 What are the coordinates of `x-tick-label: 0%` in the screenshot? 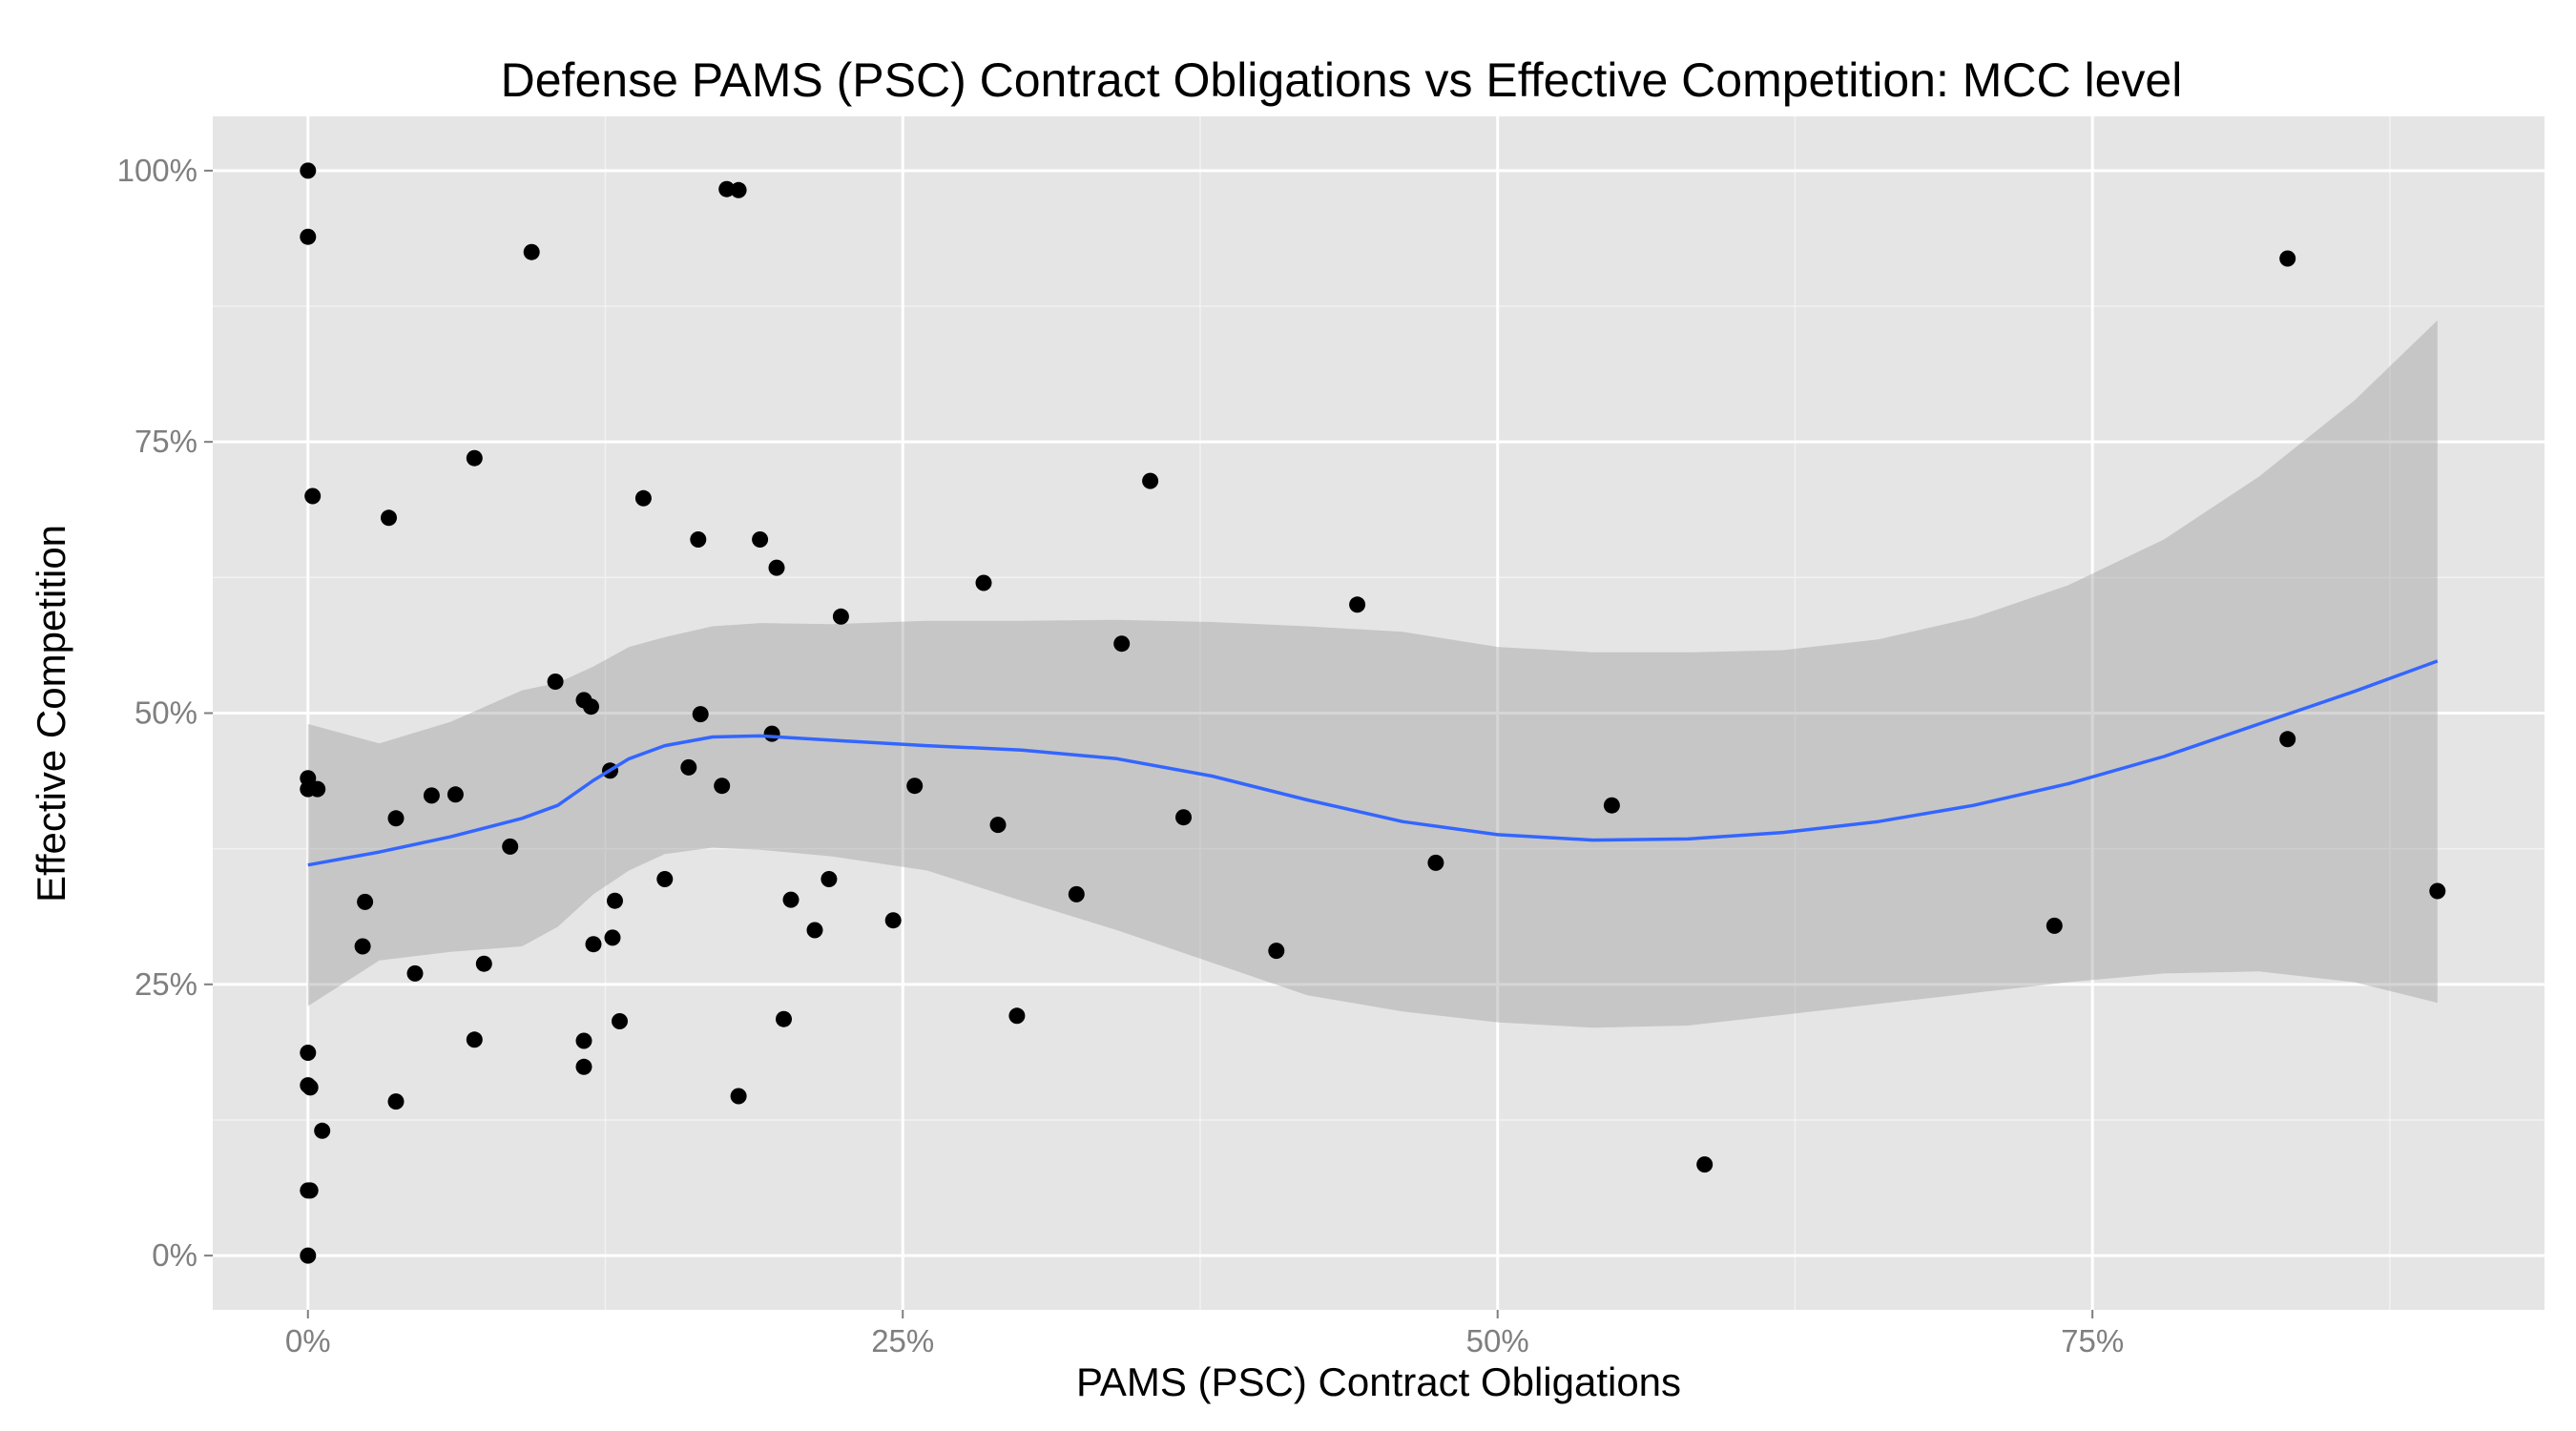 It's located at (308, 1340).